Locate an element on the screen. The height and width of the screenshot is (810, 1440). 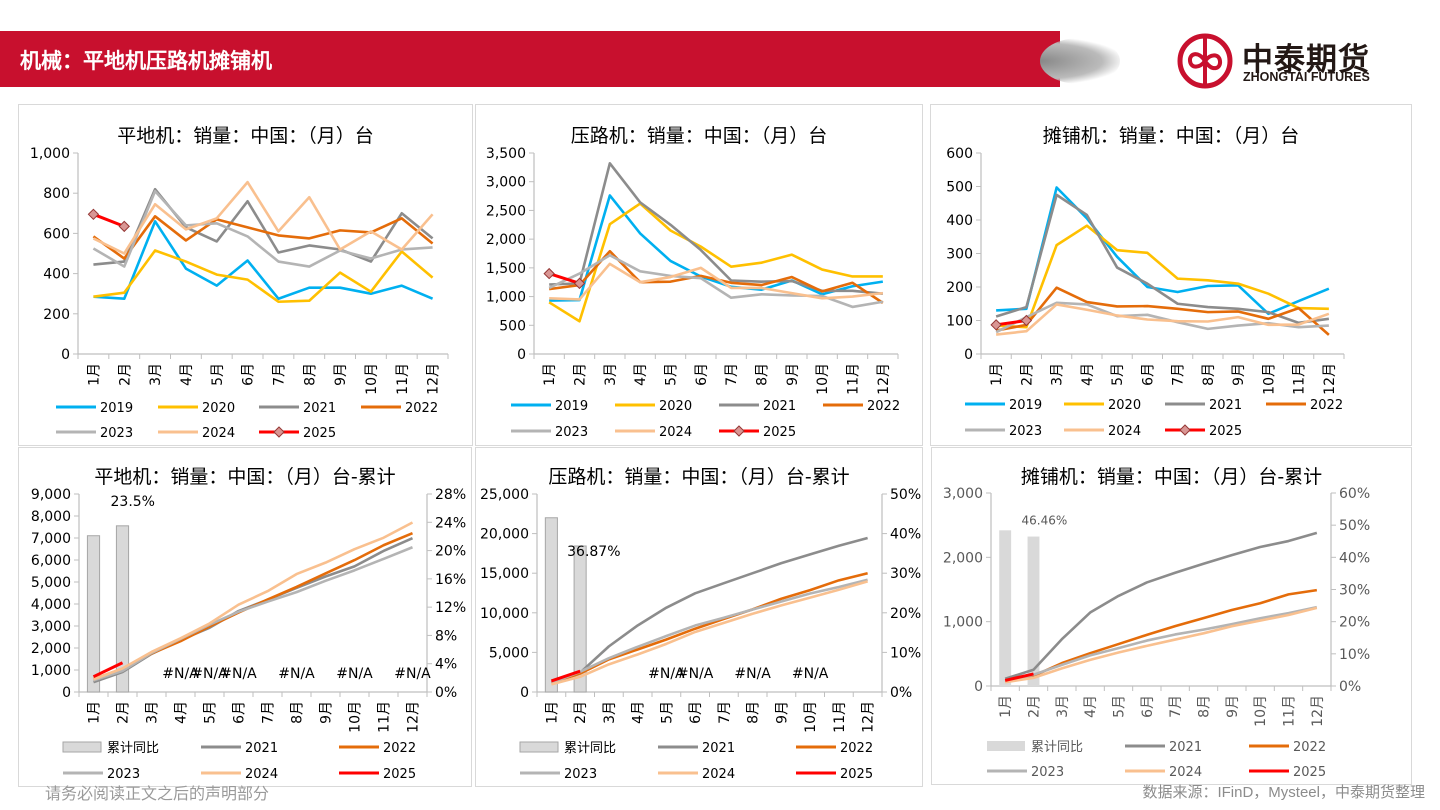
y2-tick-label: 10% is located at coordinates (905, 653).